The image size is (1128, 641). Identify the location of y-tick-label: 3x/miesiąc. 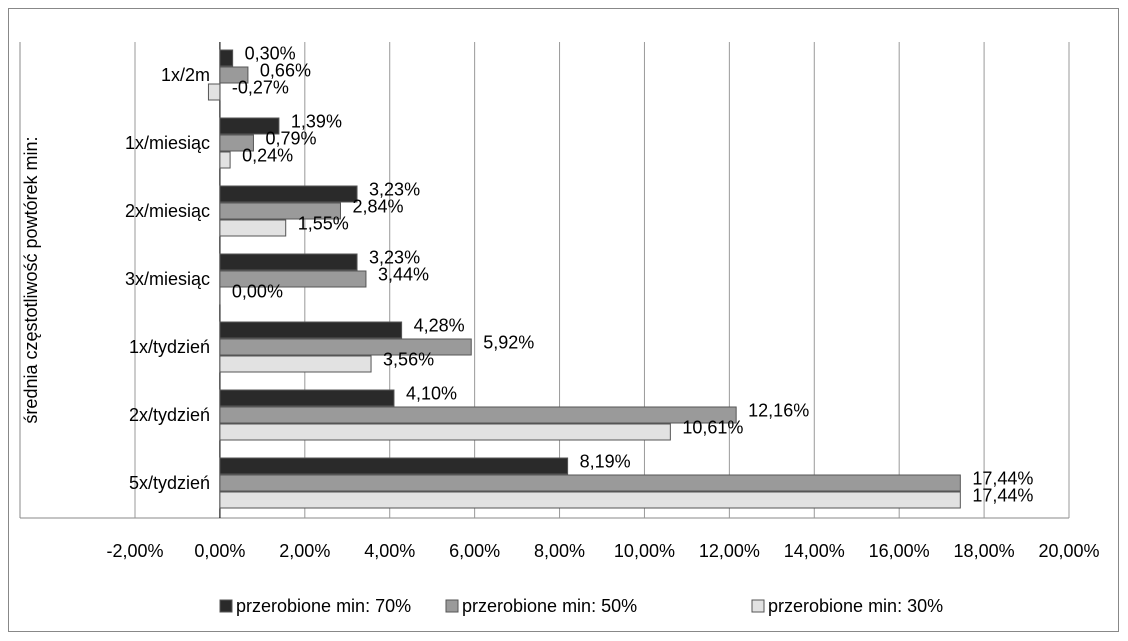
(167, 279).